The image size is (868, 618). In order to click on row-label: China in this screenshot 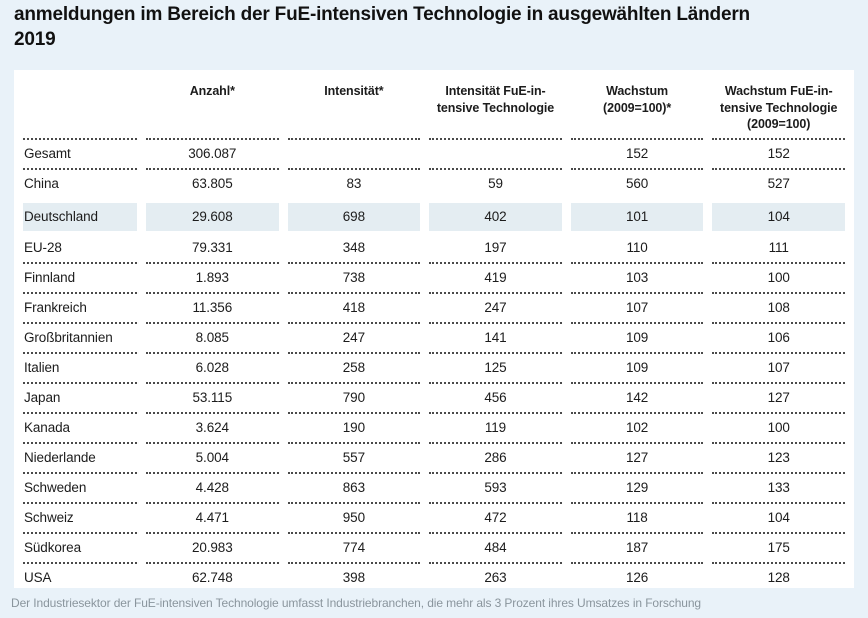, I will do `click(41, 183)`.